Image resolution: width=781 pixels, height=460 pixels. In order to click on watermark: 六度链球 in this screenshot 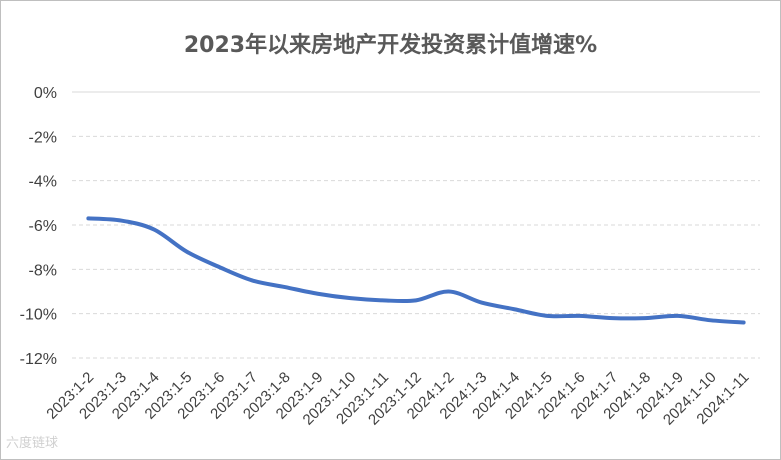, I will do `click(32, 443)`.